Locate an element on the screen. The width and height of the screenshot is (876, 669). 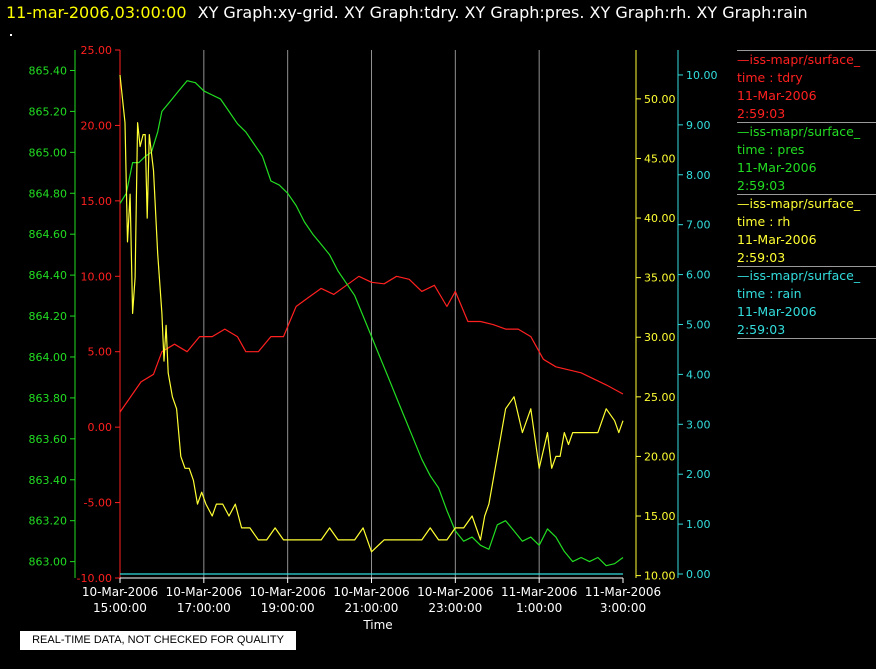
pres-tick-label: 864.40 is located at coordinates (48, 275).